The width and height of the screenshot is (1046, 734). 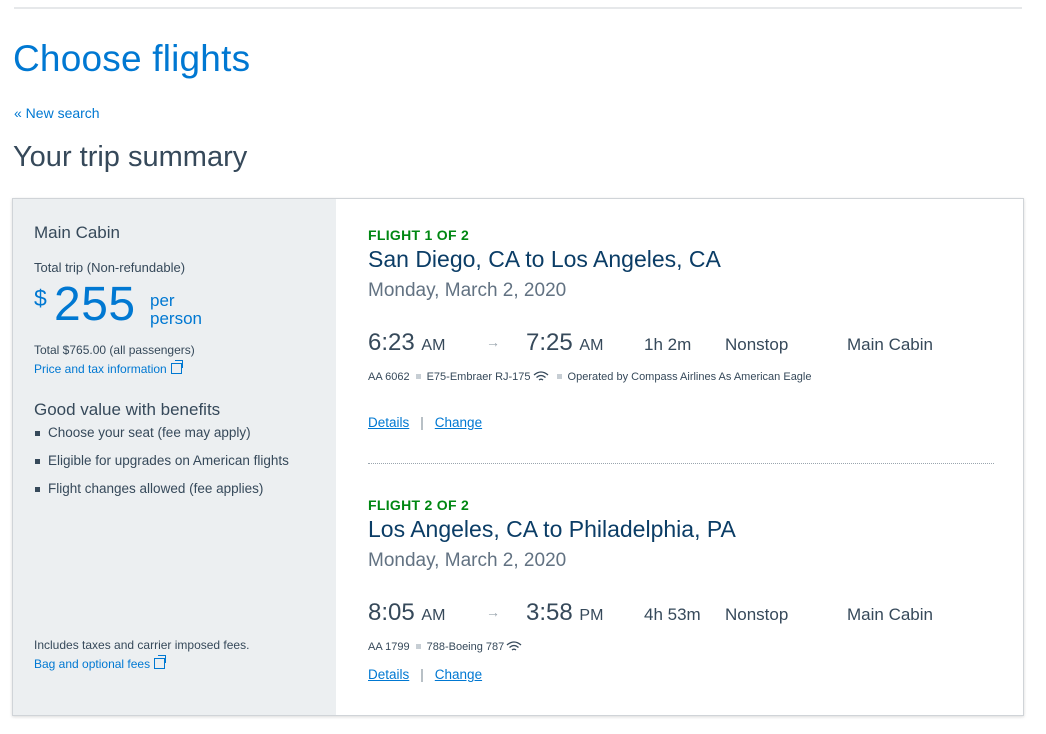 I want to click on page-title: Choose flights, so click(x=132, y=58).